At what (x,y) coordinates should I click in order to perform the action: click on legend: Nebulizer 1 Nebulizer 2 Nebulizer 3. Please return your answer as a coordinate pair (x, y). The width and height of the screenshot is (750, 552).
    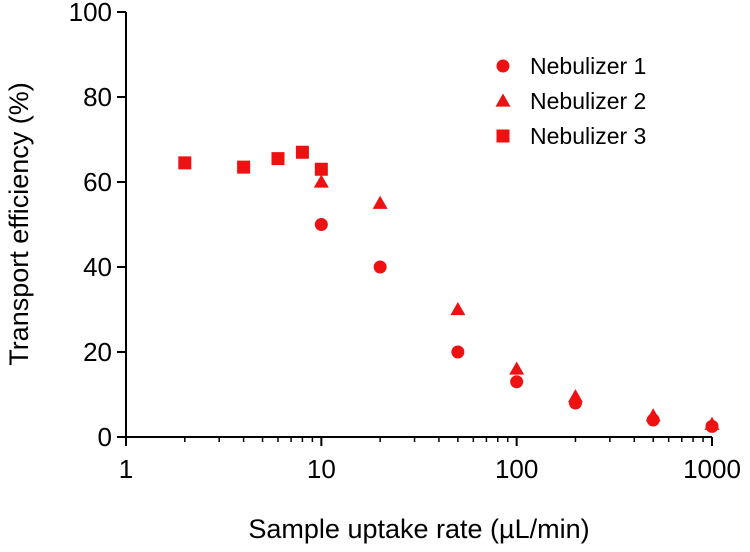
    Looking at the image, I should click on (570, 101).